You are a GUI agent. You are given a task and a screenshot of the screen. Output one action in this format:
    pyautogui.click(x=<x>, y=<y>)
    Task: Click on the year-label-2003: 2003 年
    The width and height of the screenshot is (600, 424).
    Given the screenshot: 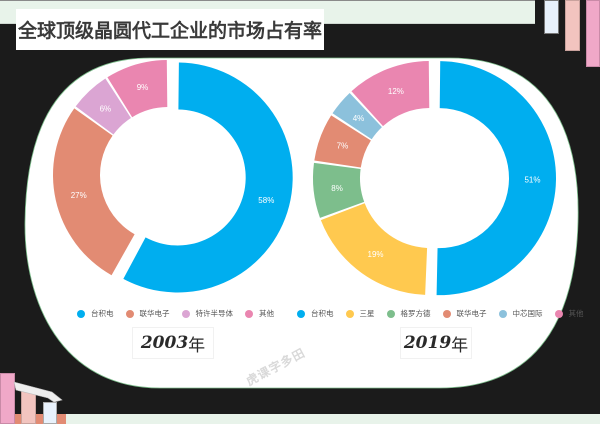 What is the action you would take?
    pyautogui.click(x=173, y=343)
    